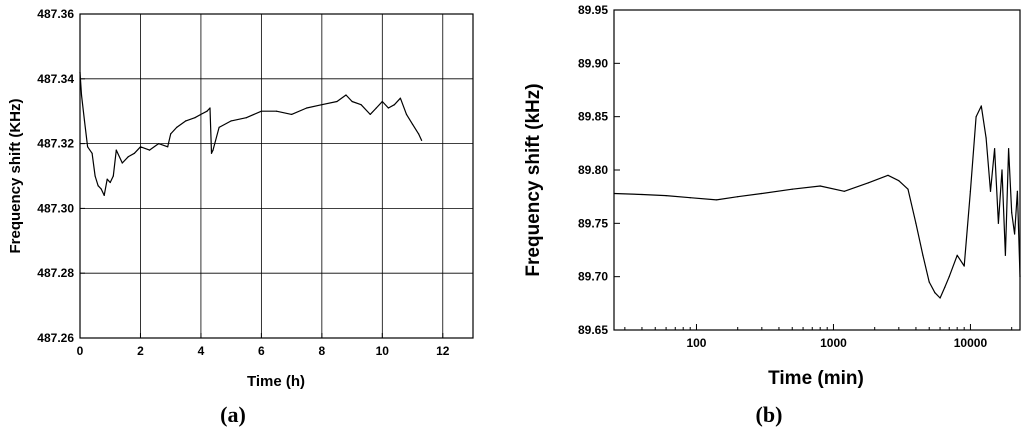  I want to click on x-tick-label: 0, so click(80, 351).